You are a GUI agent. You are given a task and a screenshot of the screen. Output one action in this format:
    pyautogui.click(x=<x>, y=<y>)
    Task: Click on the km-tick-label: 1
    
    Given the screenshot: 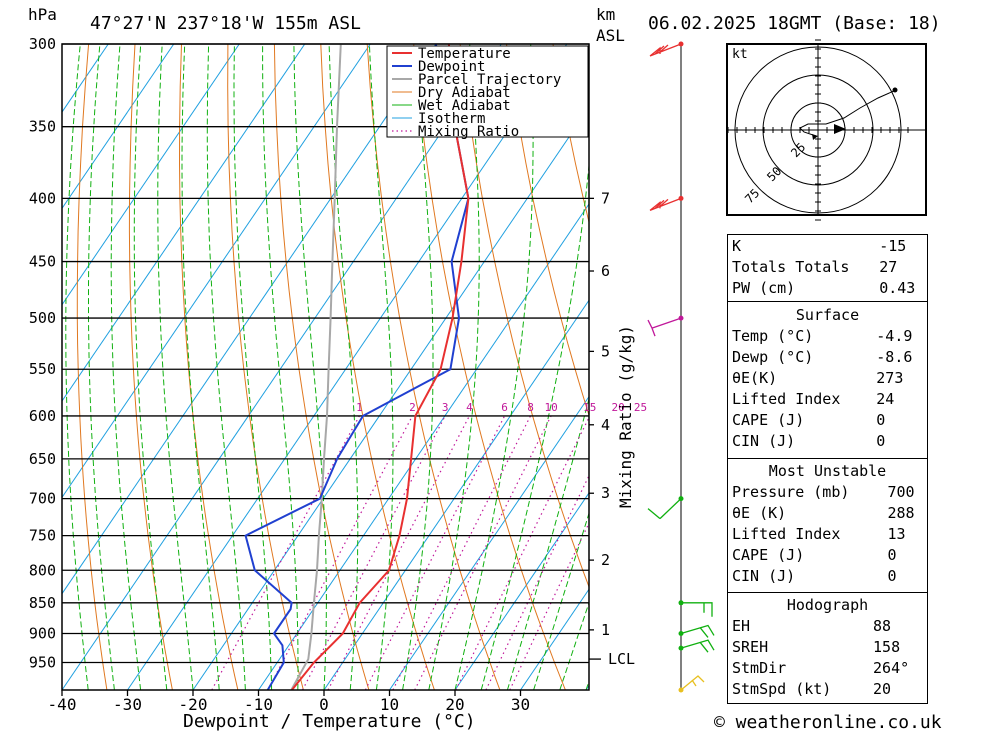 What is the action you would take?
    pyautogui.click(x=605, y=630)
    